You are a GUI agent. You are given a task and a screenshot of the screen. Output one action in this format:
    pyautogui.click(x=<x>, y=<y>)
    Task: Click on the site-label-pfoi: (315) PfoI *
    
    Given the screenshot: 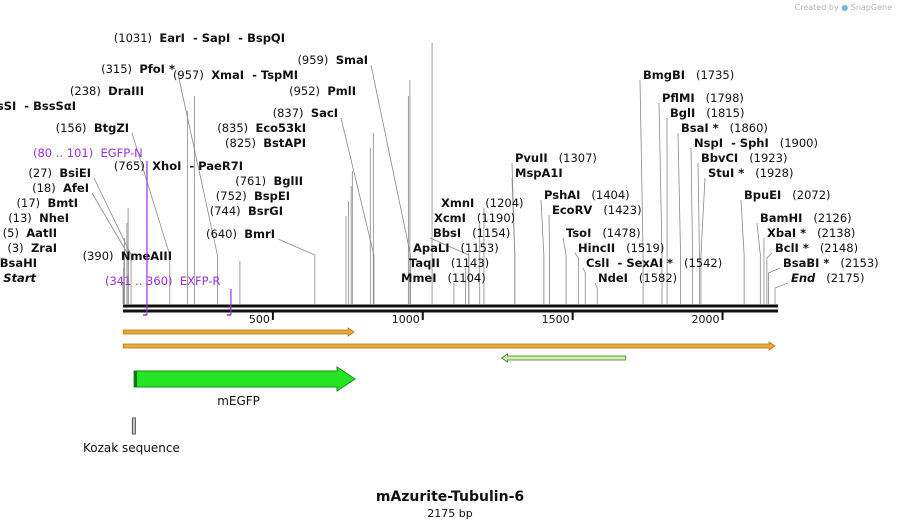 What is the action you would take?
    pyautogui.click(x=138, y=69)
    